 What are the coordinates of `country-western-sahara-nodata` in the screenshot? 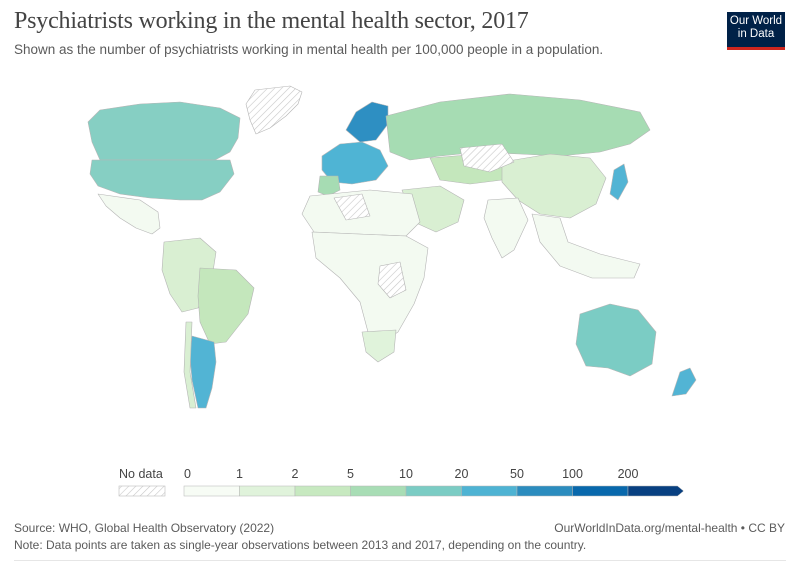 It's located at (352, 207).